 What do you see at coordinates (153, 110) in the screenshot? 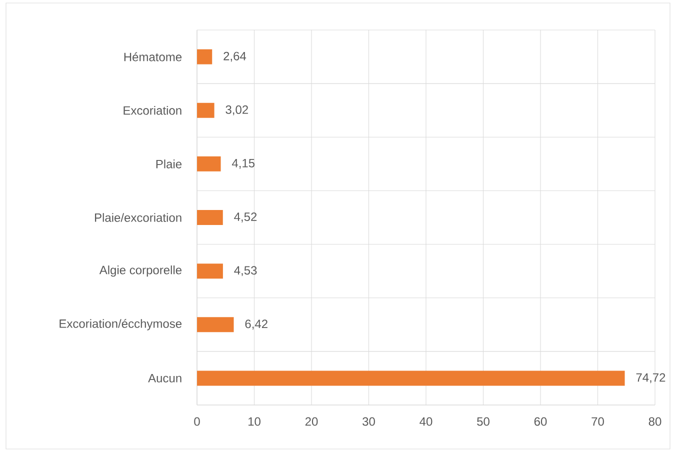
I see `y-tick-label: Excoriation` at bounding box center [153, 110].